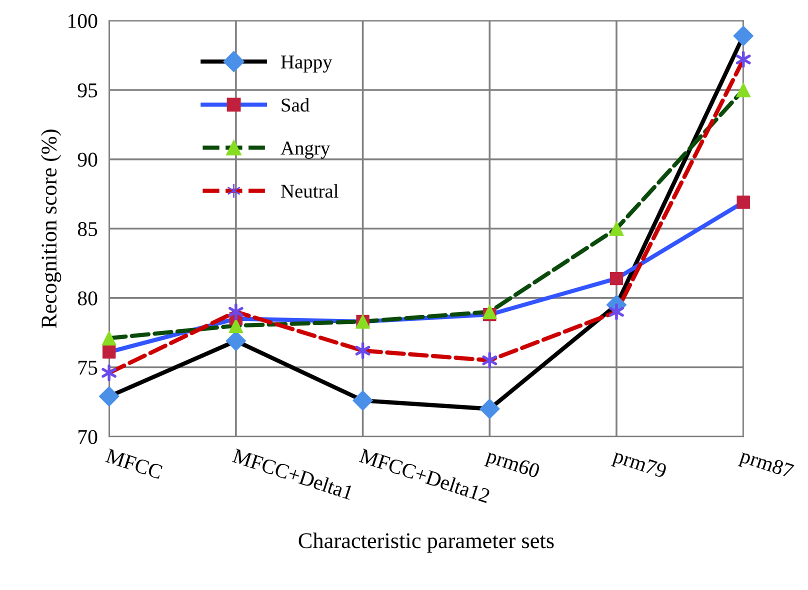 The height and width of the screenshot is (590, 808). What do you see at coordinates (51, 229) in the screenshot?
I see `y-axis-title: Recognition score (%)` at bounding box center [51, 229].